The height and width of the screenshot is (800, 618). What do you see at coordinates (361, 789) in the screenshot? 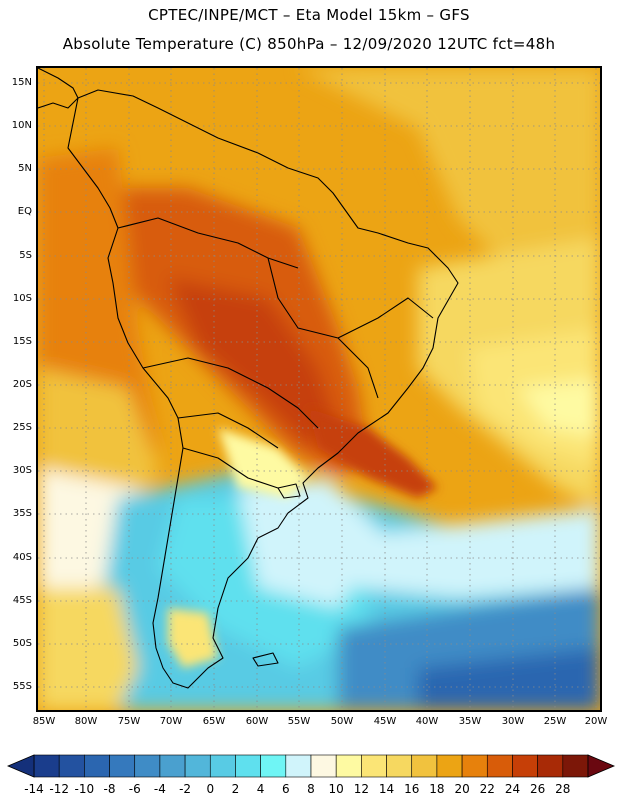
I see `colorbar-label: 12` at bounding box center [361, 789].